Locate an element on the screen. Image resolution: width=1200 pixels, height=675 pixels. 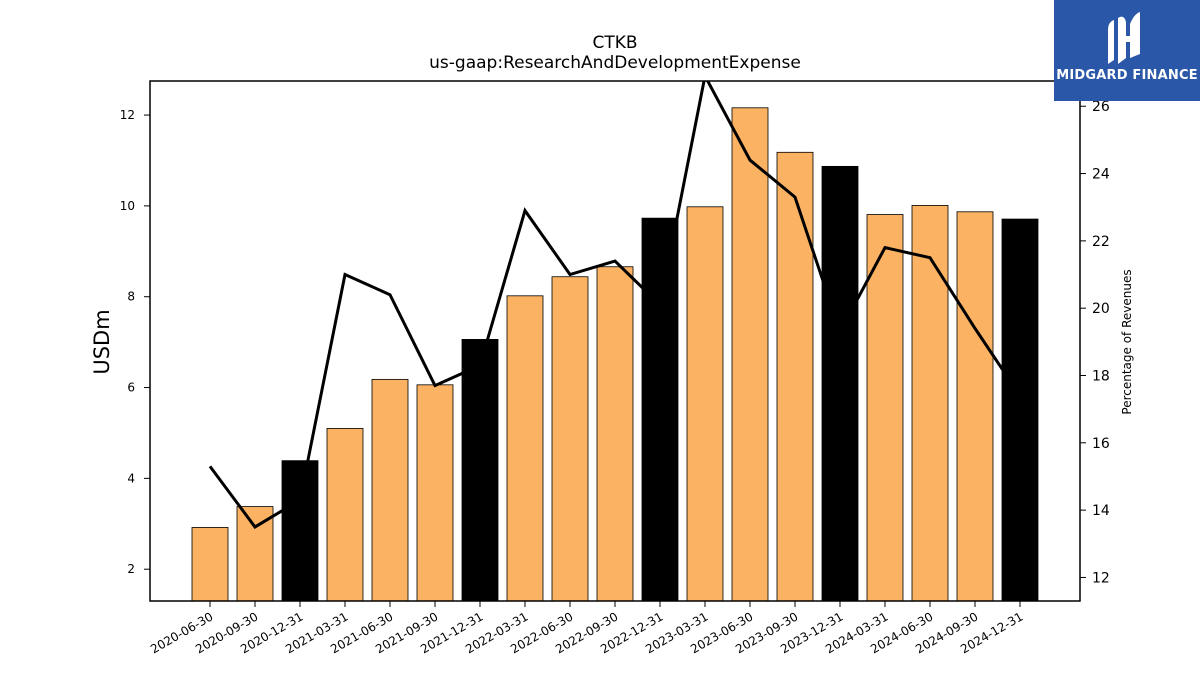
y-tick-label-right: 22 is located at coordinates (1101, 242).